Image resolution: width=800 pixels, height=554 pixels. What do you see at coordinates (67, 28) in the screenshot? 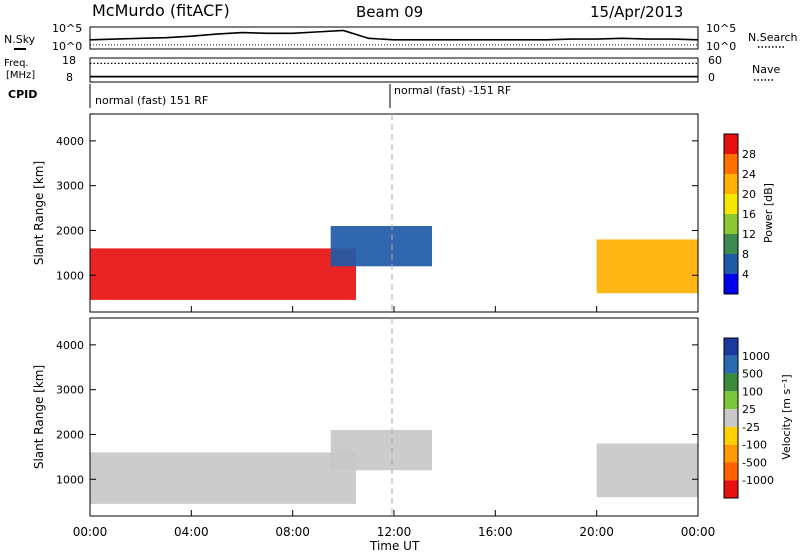
I see `nsky-tick-high: 10^5` at bounding box center [67, 28].